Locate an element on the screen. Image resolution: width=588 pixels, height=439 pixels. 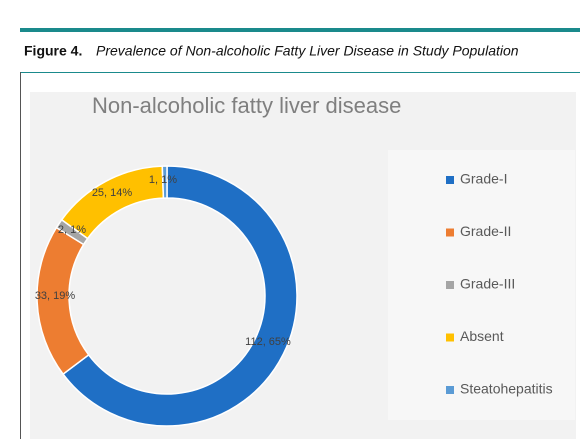
data-label: 25, 14% is located at coordinates (112, 193).